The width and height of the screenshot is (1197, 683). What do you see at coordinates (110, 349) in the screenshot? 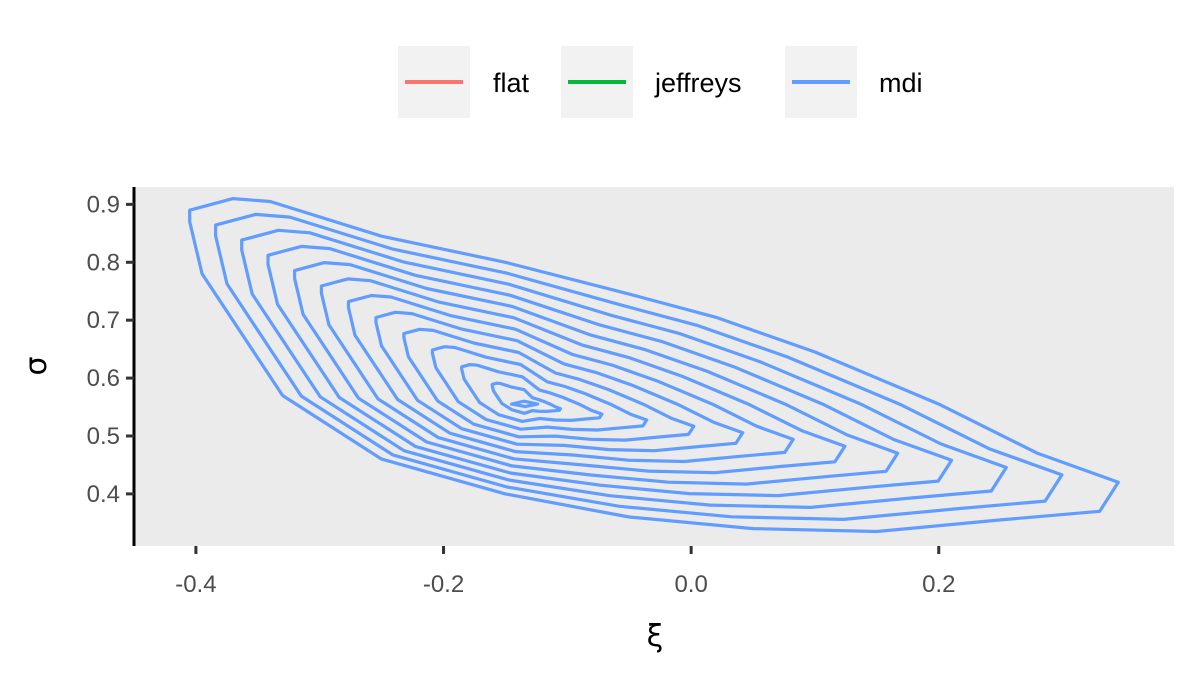
I see `y-axis: 0.4 0.5 0.6 0.7 0.8 0.9` at bounding box center [110, 349].